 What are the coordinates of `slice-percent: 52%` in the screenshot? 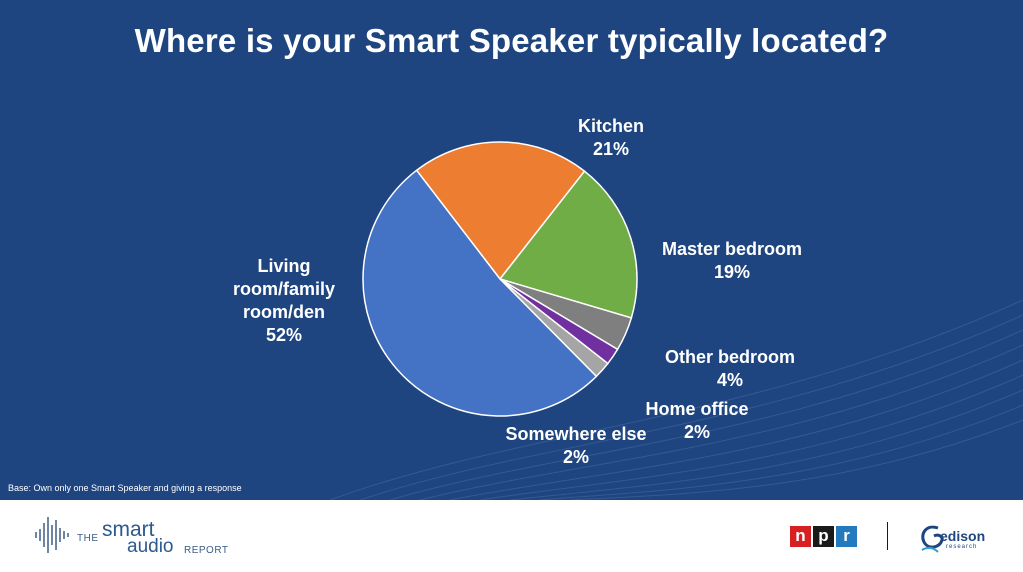 It's located at (284, 335).